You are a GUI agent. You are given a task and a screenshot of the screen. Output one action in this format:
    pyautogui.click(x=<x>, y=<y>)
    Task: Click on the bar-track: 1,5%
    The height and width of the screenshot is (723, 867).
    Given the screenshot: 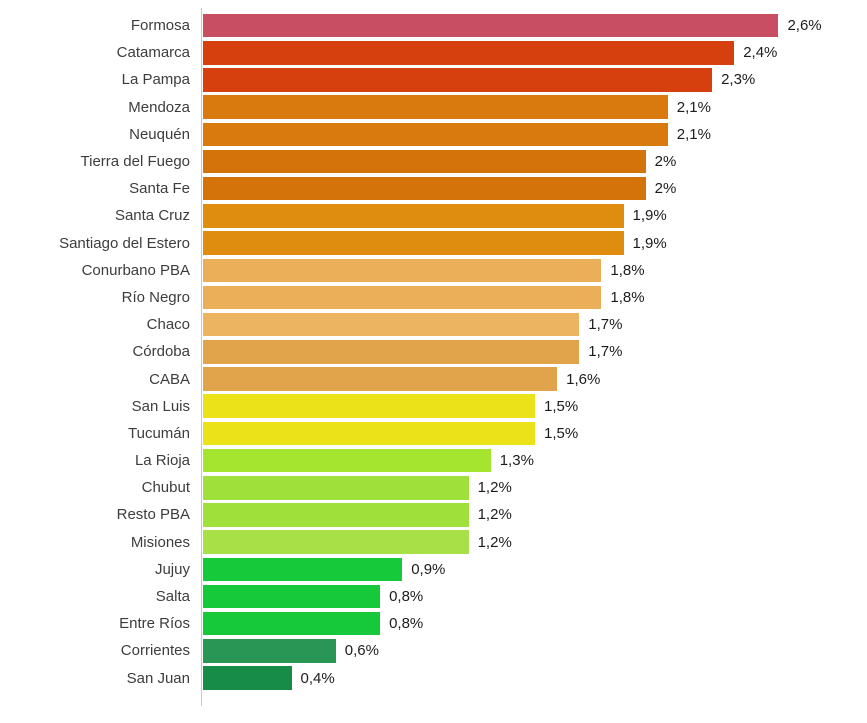 What is the action you would take?
    pyautogui.click(x=535, y=406)
    